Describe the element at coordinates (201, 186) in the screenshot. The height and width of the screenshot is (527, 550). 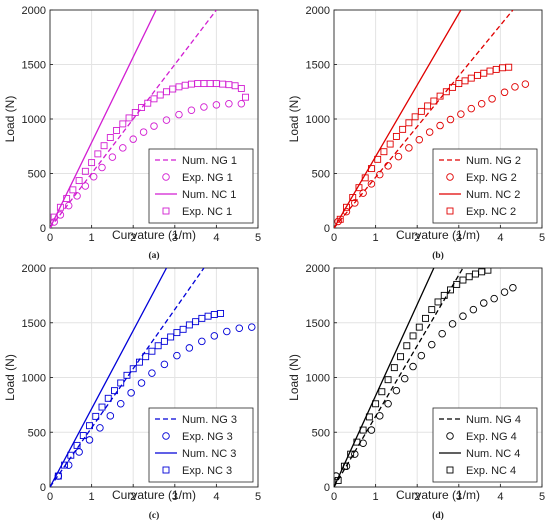
I see `legend: Num. NG 1 Exp. NG 1 Num. NC 1 Exp. NC 1` at that location.